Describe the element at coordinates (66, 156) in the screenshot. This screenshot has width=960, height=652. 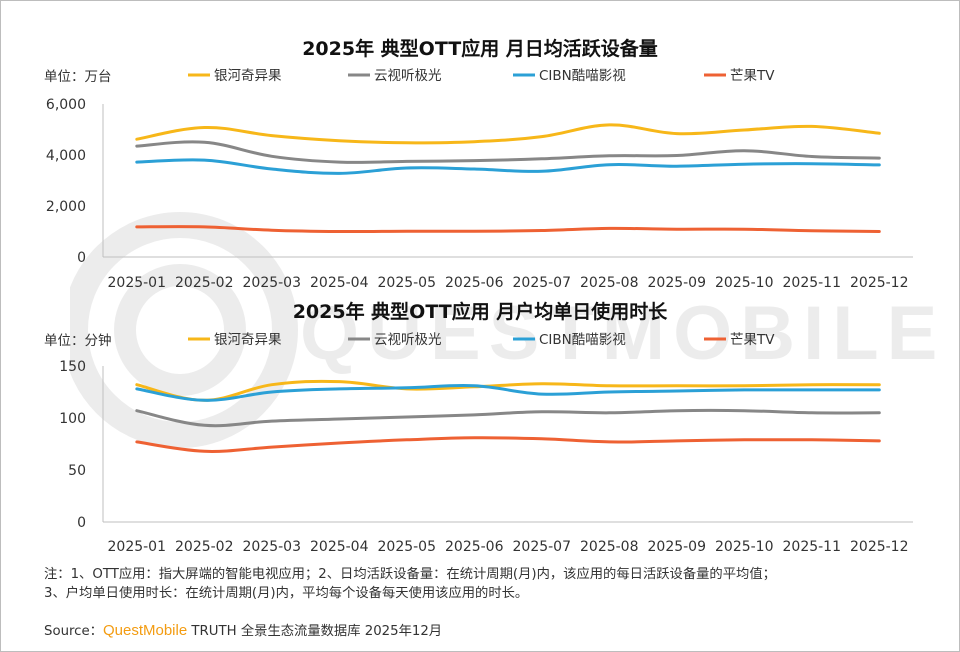
I see `y-tick-label: 4,000` at that location.